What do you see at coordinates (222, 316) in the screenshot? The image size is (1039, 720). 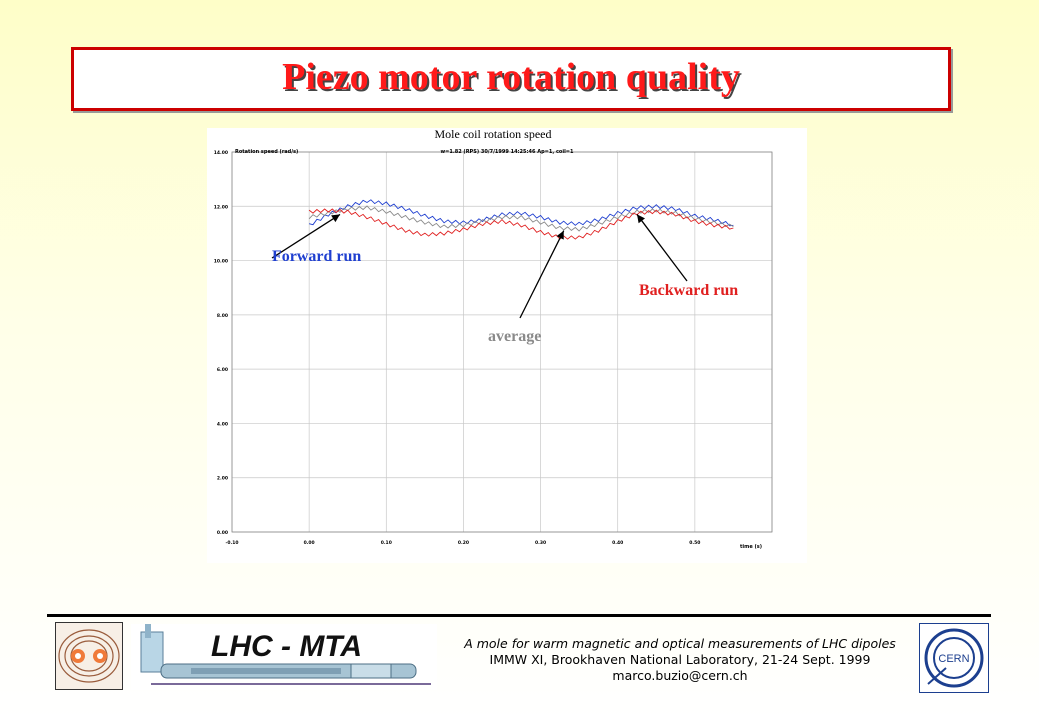 I see `y-tick-label: 8.00` at bounding box center [222, 316].